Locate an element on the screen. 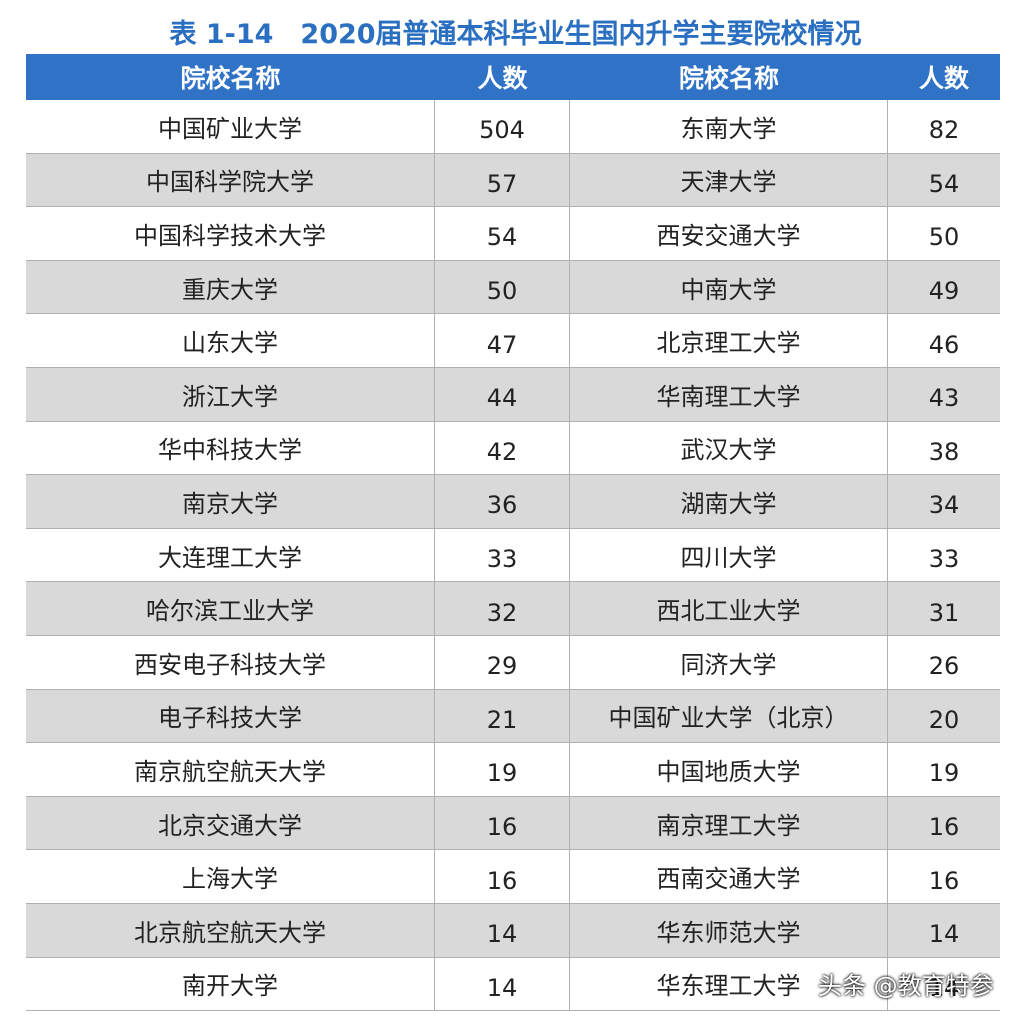 The height and width of the screenshot is (1017, 1031). count-cell: 47 is located at coordinates (502, 340).